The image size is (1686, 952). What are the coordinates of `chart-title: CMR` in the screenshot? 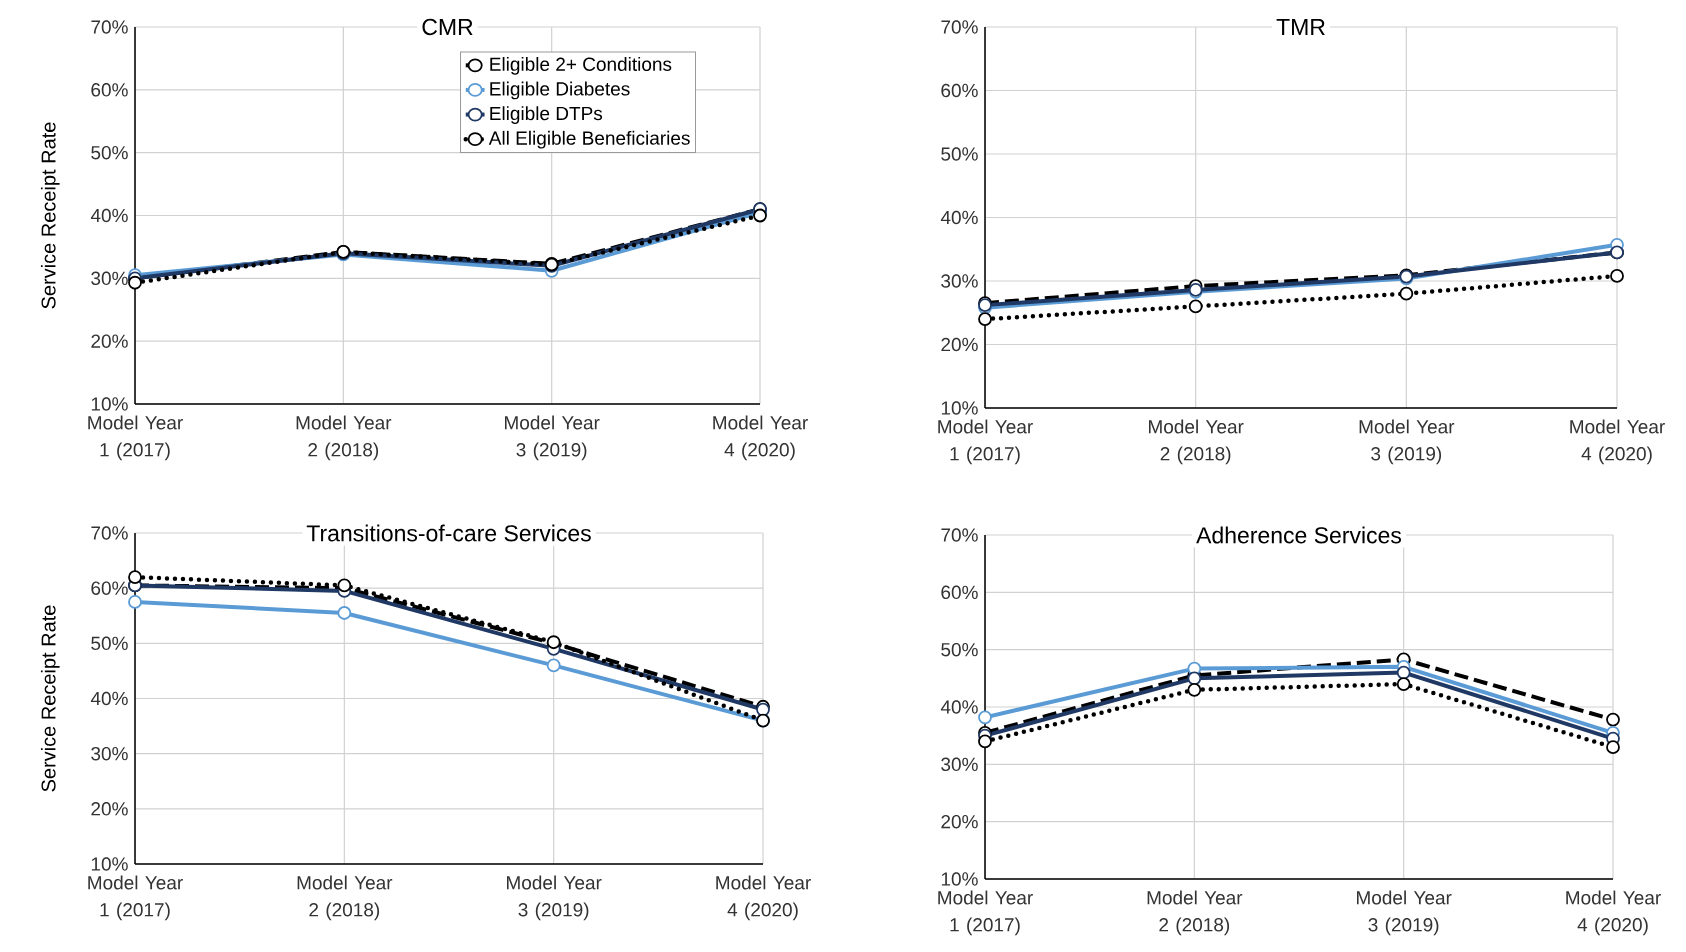 It's located at (447, 27).